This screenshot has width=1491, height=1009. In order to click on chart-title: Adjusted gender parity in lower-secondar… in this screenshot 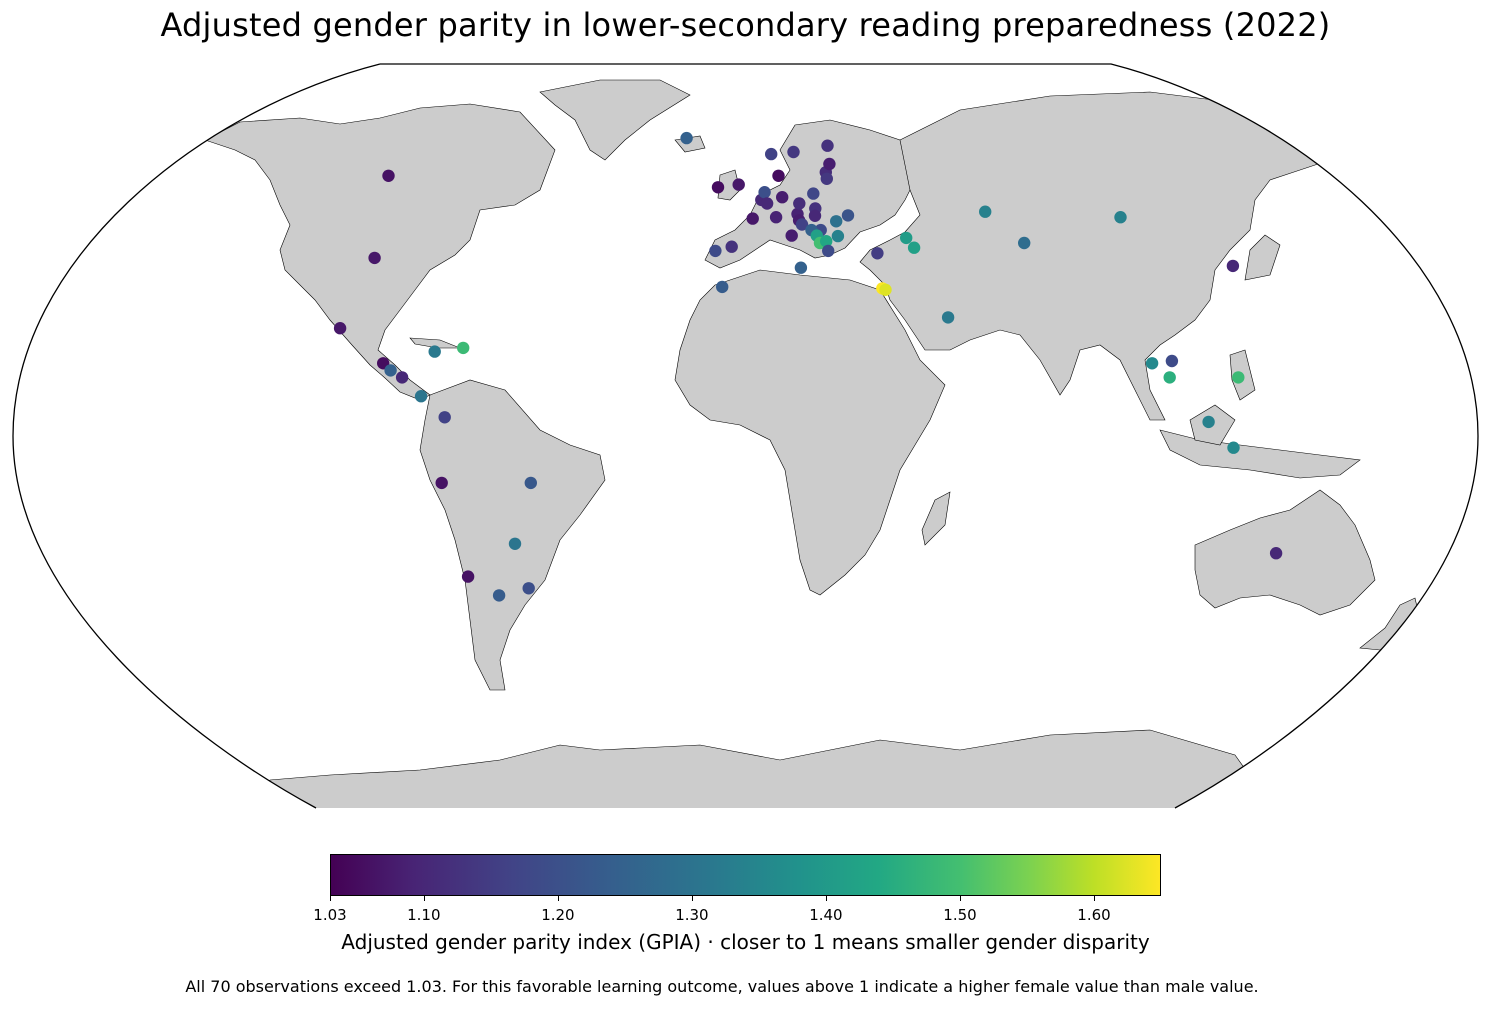, I will do `click(745, 25)`.